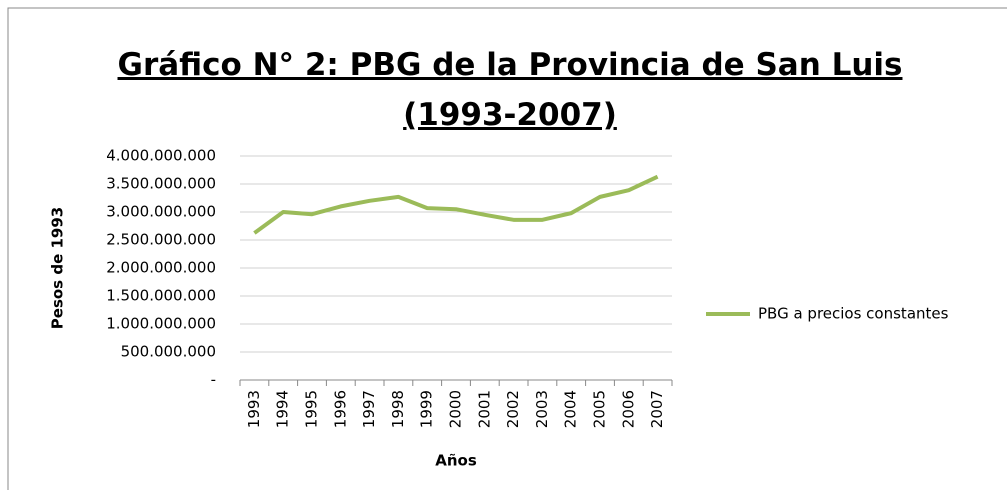  Describe the element at coordinates (168, 352) in the screenshot. I see `y-tick-label: 500.000.000` at that location.